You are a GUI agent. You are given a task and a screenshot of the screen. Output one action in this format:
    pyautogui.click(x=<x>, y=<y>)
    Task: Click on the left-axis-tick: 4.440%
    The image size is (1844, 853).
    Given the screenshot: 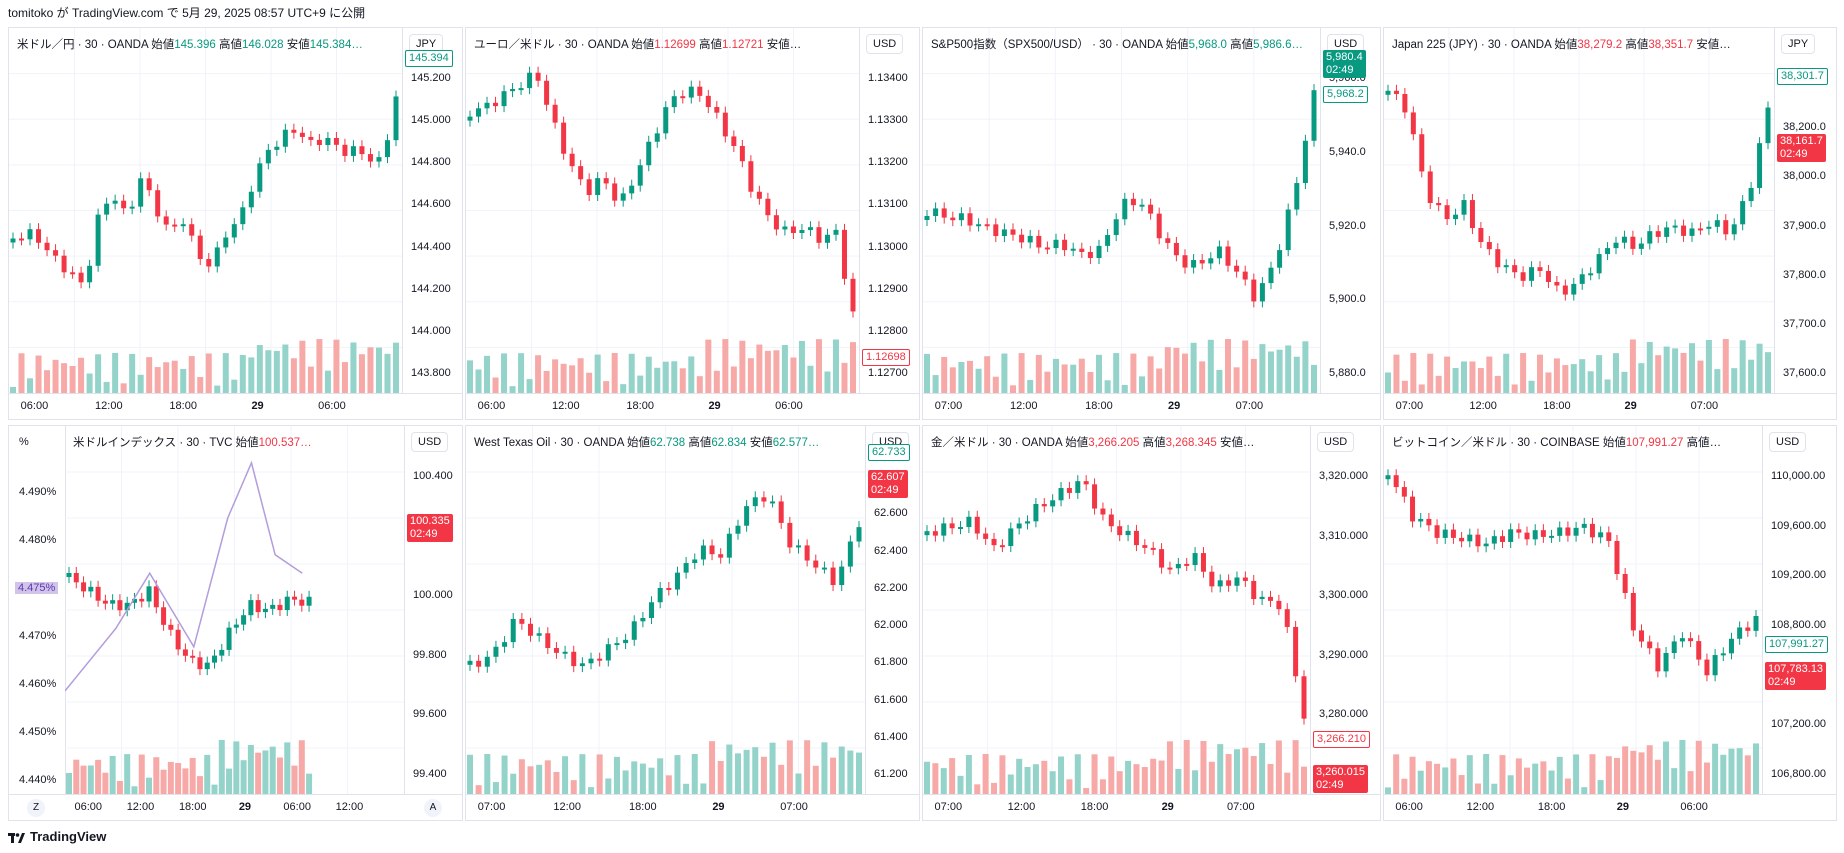 What is the action you would take?
    pyautogui.click(x=38, y=780)
    